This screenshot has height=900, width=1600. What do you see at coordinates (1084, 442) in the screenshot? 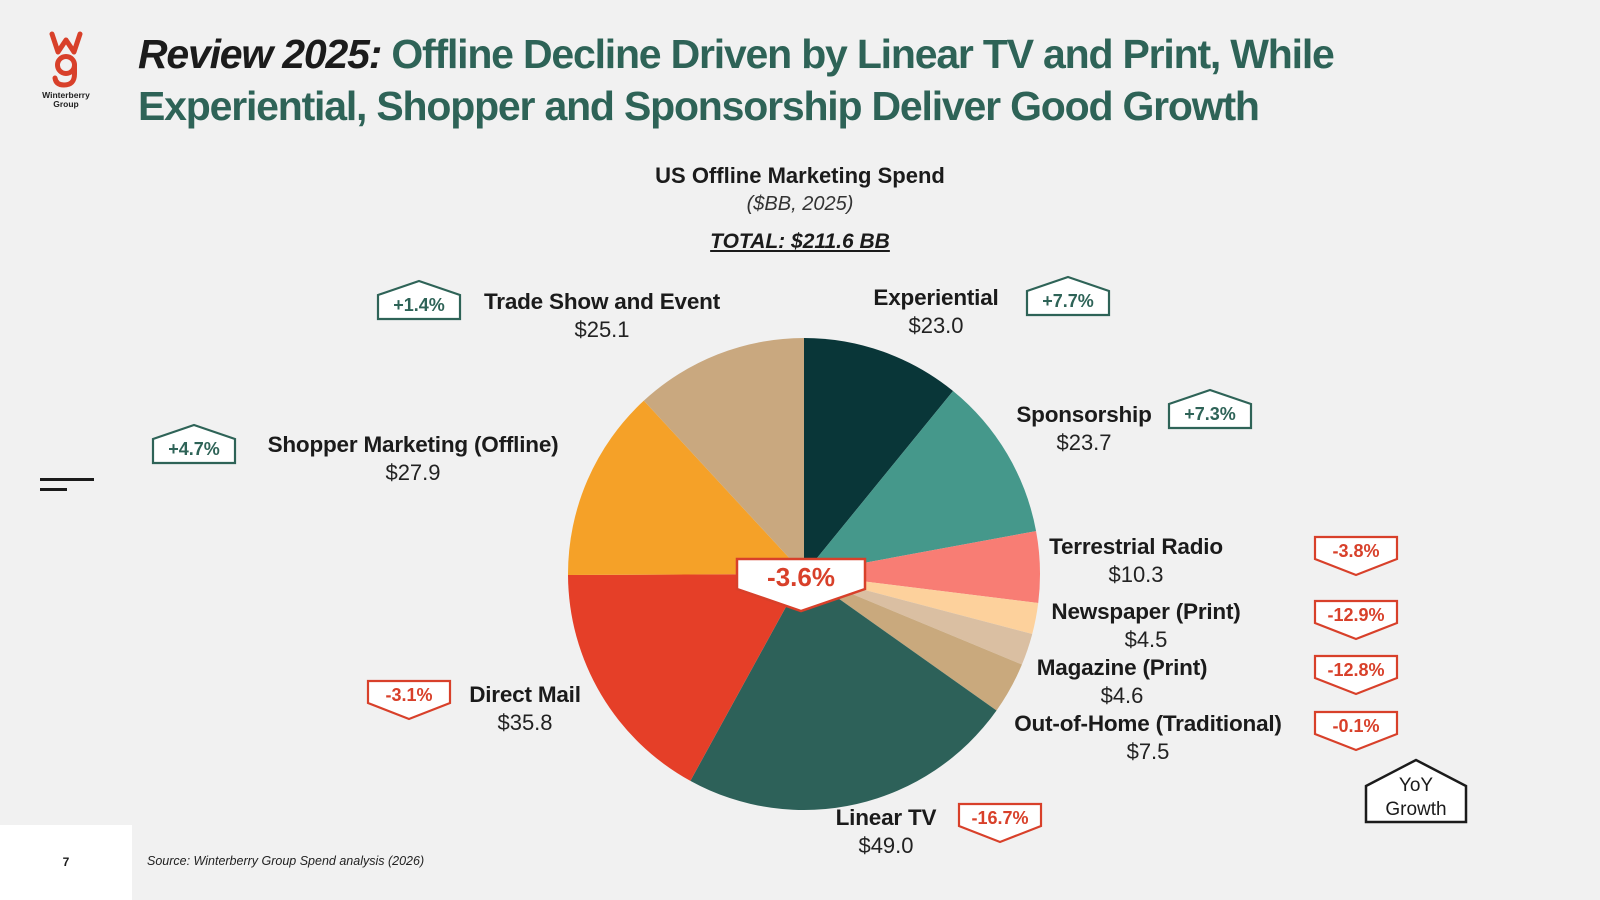
I see `slice-value: $23.7` at bounding box center [1084, 442].